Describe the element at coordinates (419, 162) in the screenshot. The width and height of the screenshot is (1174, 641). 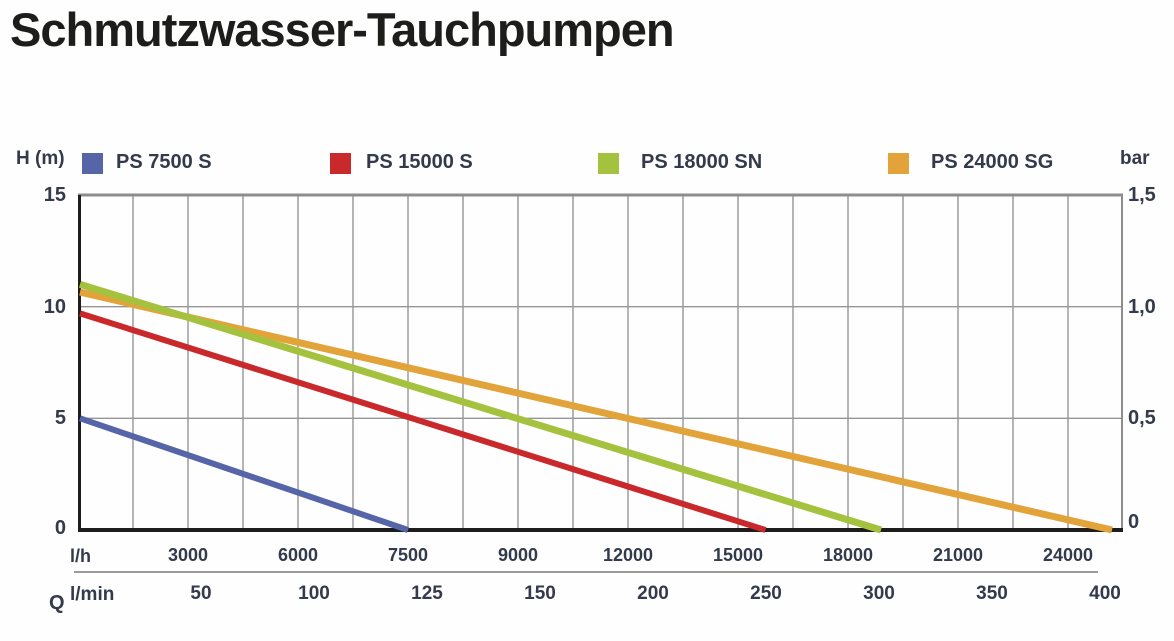
I see `legend-label-ps15000s: PS 15000 S` at that location.